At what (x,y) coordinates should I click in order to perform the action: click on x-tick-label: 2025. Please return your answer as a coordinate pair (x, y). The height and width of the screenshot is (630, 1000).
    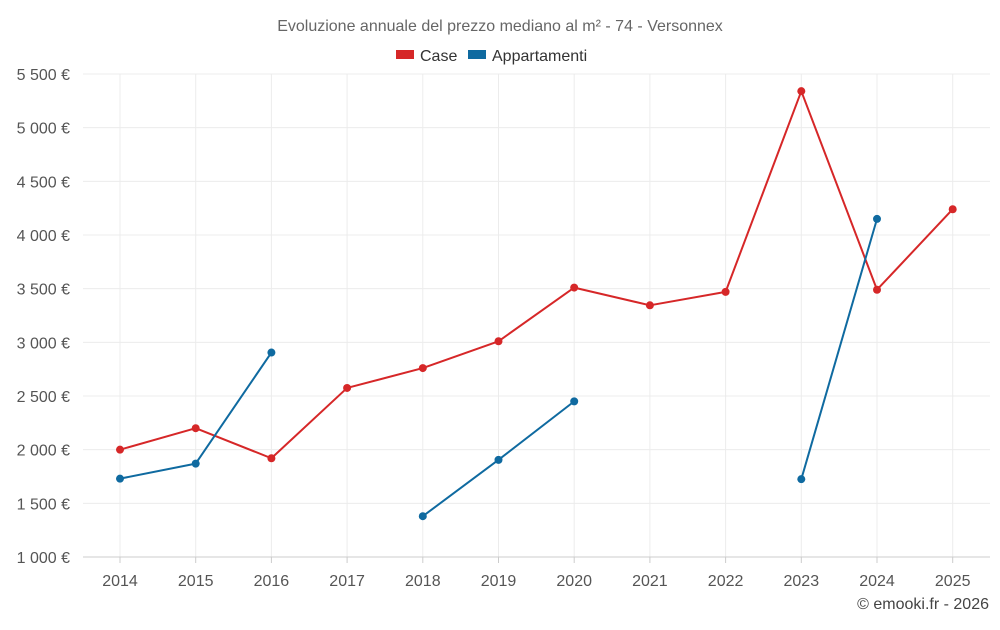
    Looking at the image, I should click on (953, 581).